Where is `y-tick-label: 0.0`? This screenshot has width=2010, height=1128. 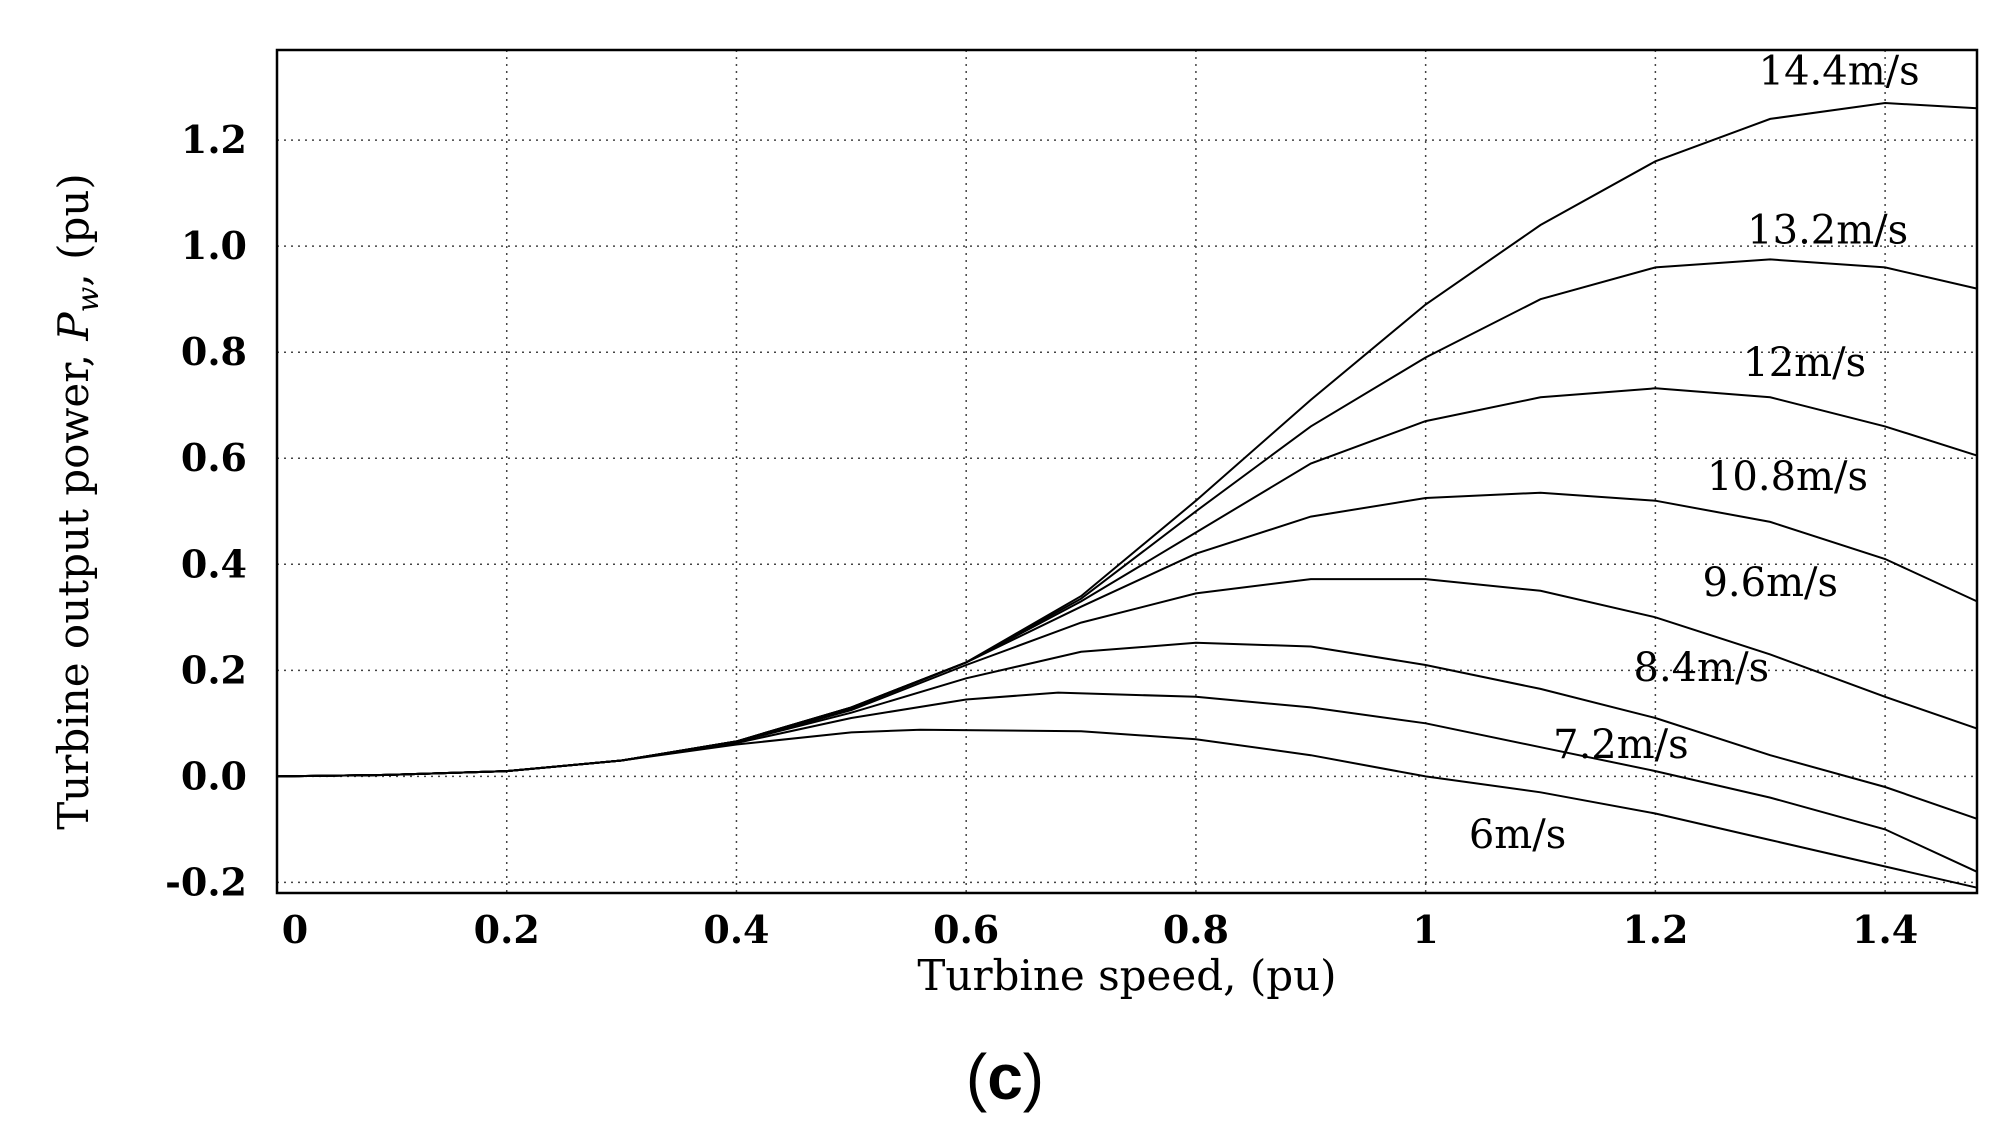 y-tick-label: 0.0 is located at coordinates (214, 775).